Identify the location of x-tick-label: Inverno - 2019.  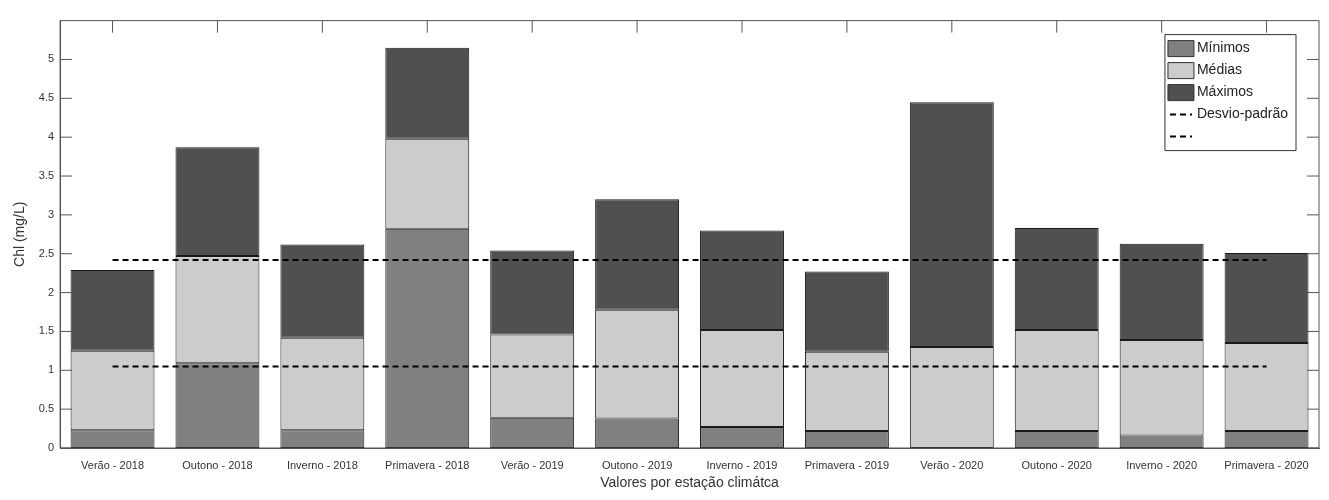
(742, 464).